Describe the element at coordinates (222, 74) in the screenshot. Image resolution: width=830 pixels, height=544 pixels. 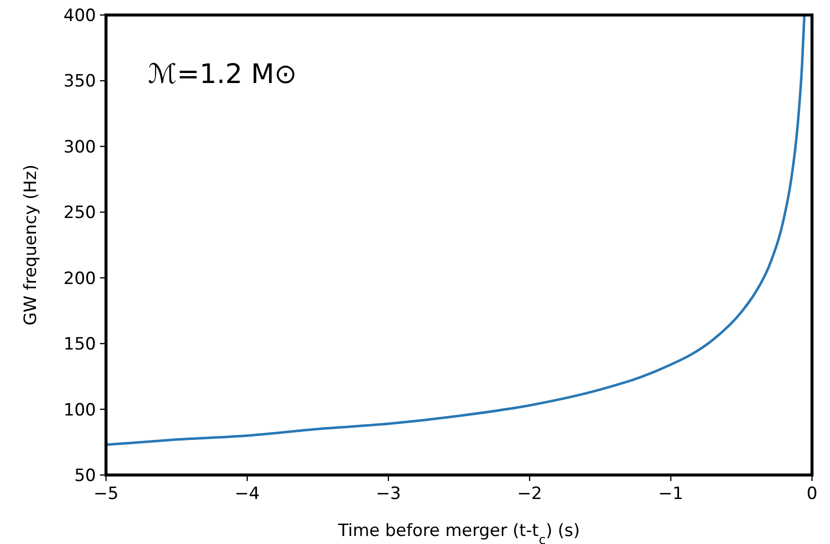
I see `annotation: ℳ=1.2 M⊙` at that location.